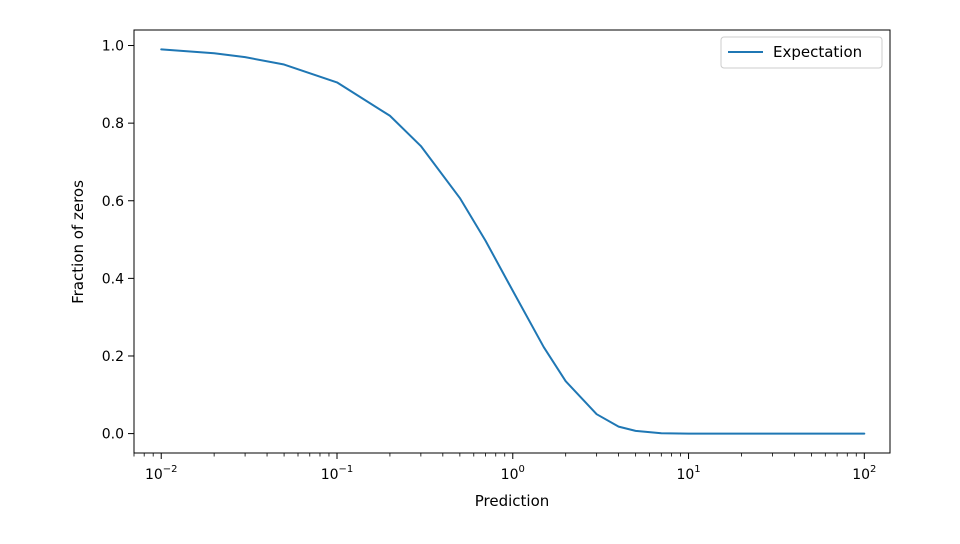 The width and height of the screenshot is (960, 544). I want to click on legend-label: Expectation, so click(817, 52).